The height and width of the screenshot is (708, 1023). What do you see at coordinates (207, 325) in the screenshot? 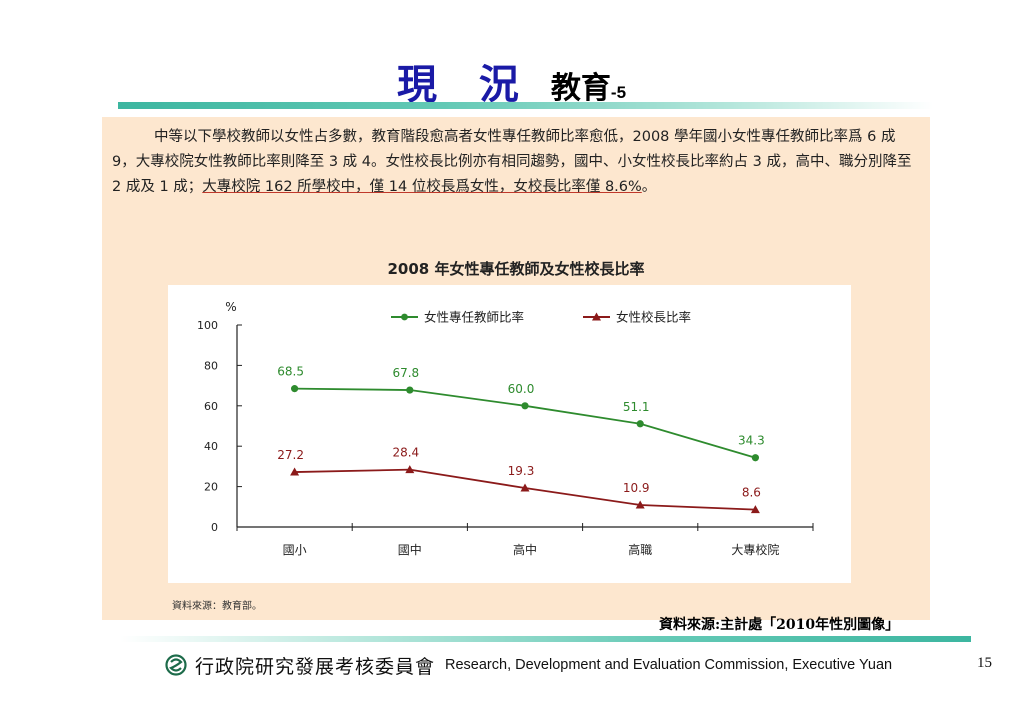
I see `y-tick-label: 100` at bounding box center [207, 325].